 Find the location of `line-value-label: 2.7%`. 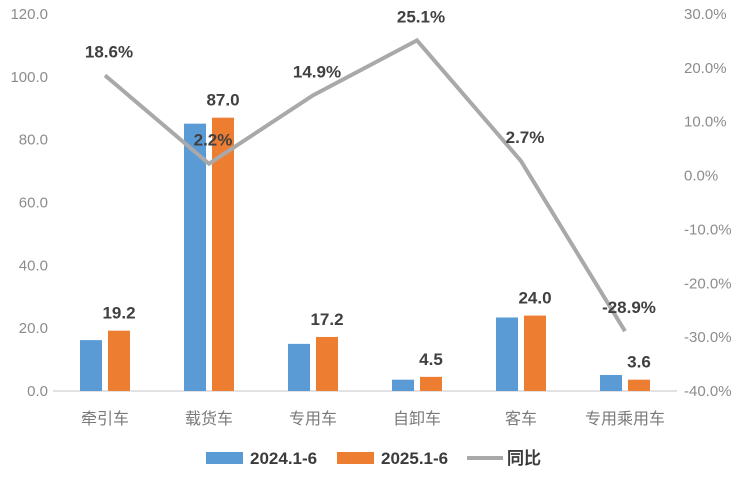

line-value-label: 2.7% is located at coordinates (525, 137).